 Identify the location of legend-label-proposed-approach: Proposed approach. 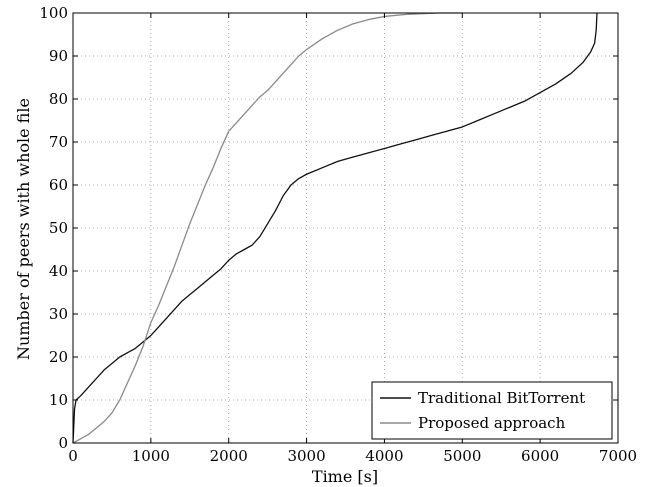
(492, 423).